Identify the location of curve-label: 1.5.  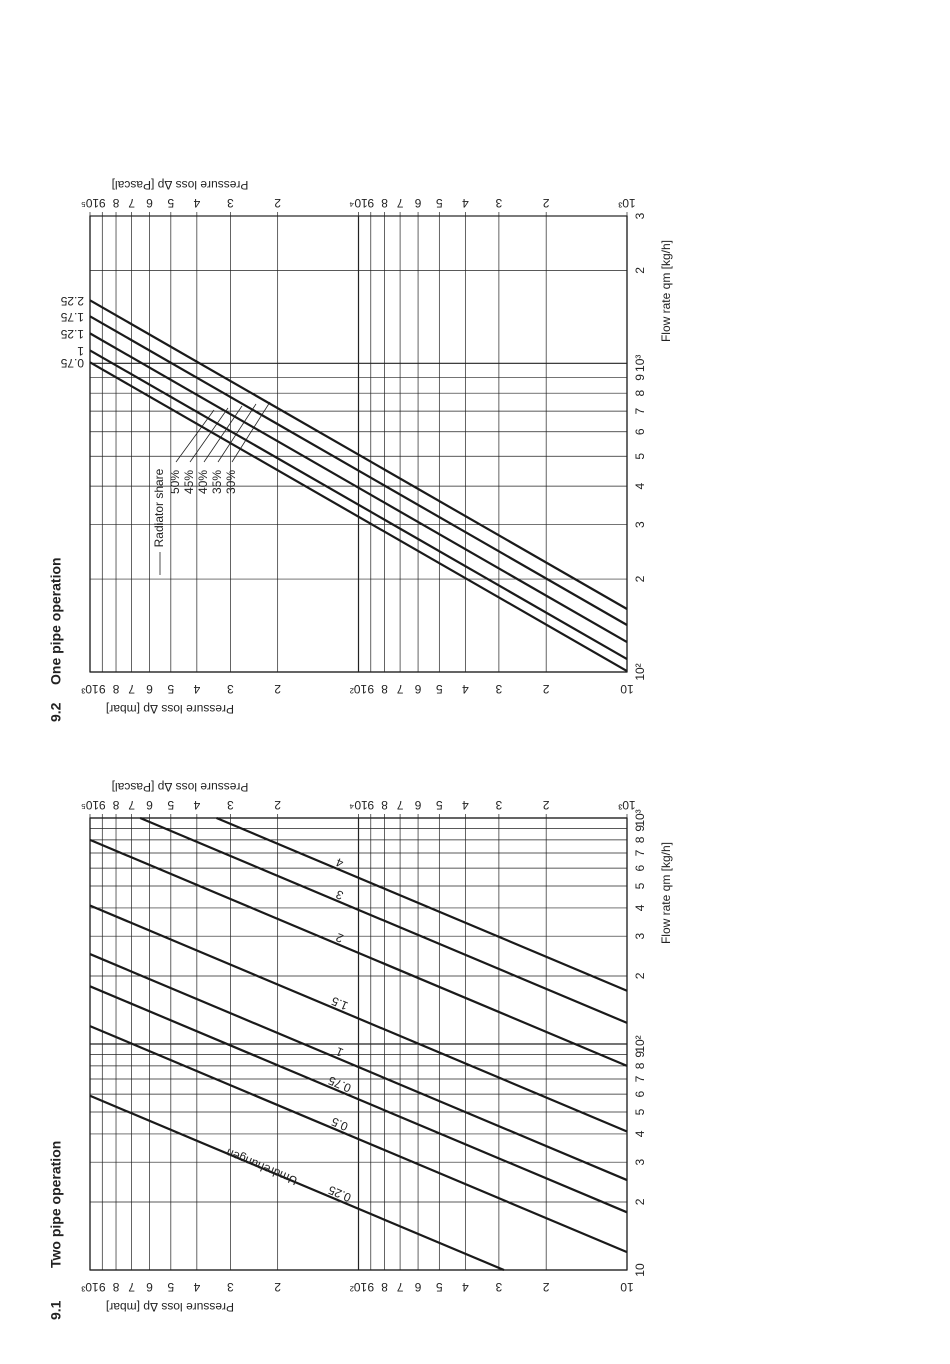
(339, 1004).